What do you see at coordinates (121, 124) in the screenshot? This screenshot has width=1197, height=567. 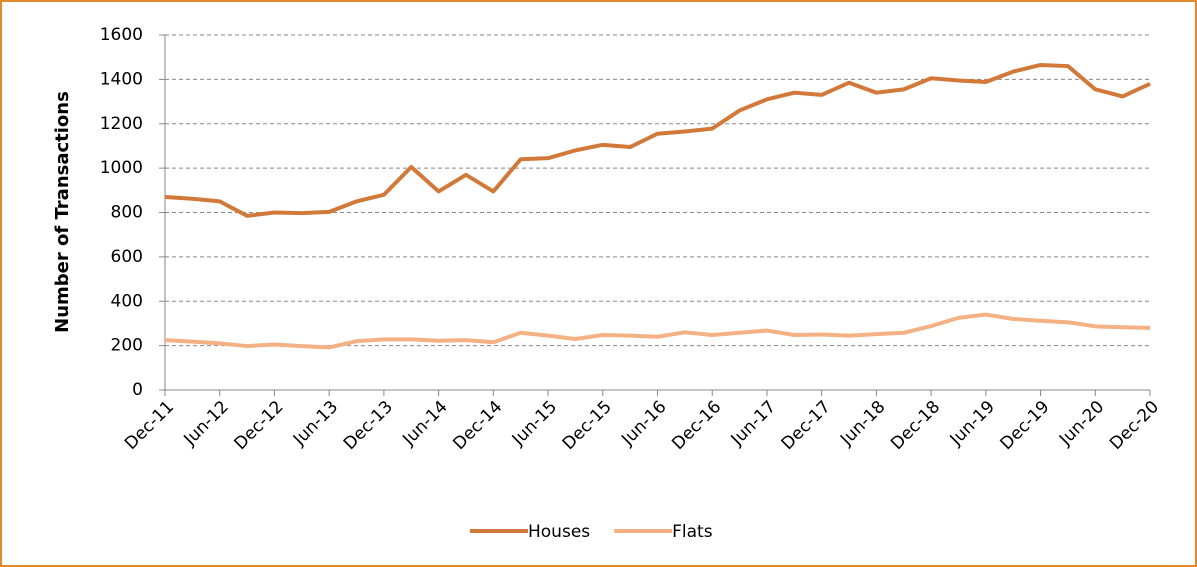 I see `y-tick-label: 1200` at bounding box center [121, 124].